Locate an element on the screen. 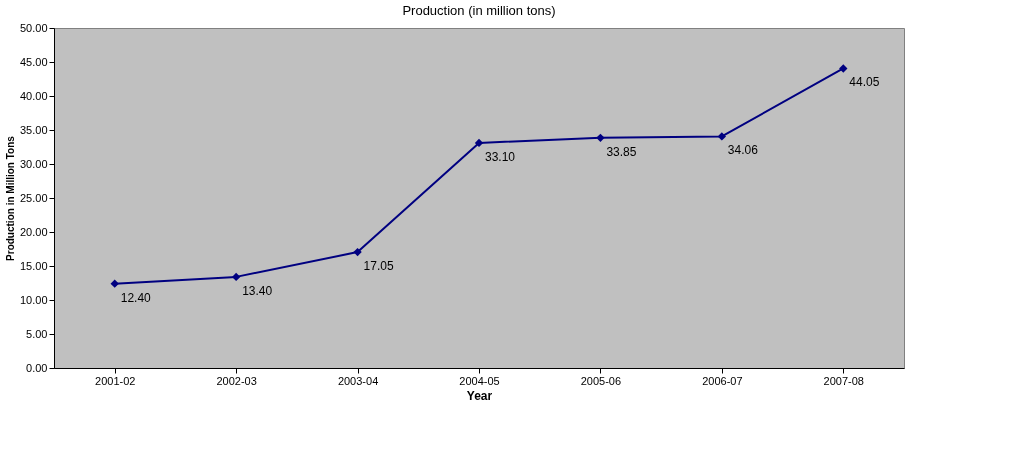 Image resolution: width=1022 pixels, height=459 pixels. y-tick-label: 25.00 is located at coordinates (33, 197).